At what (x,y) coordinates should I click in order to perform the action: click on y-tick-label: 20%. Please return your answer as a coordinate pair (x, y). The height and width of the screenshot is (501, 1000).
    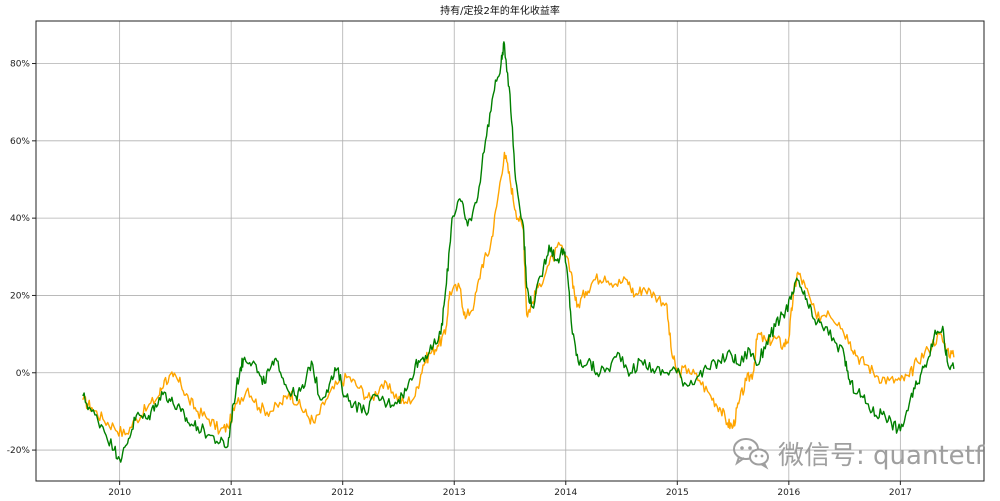
    Looking at the image, I should click on (20, 296).